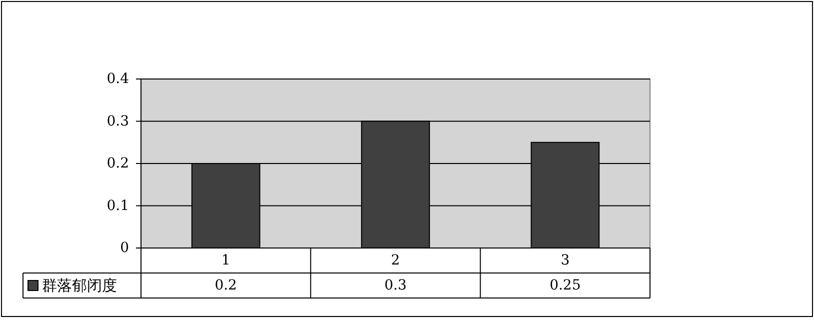 This screenshot has height=323, width=814. Describe the element at coordinates (124, 248) in the screenshot. I see `y-tick-label: 0` at that location.